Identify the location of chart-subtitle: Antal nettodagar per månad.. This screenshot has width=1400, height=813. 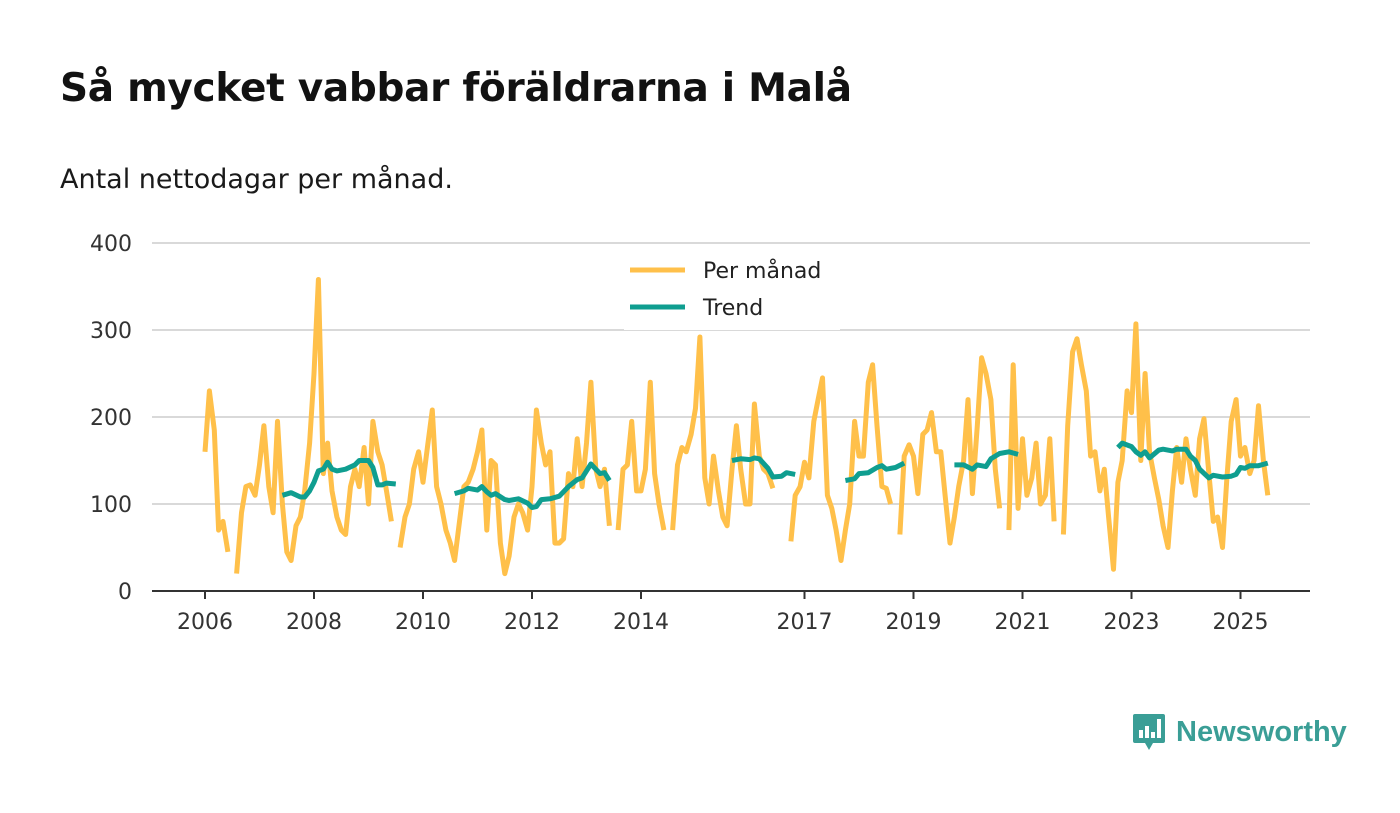
(256, 179).